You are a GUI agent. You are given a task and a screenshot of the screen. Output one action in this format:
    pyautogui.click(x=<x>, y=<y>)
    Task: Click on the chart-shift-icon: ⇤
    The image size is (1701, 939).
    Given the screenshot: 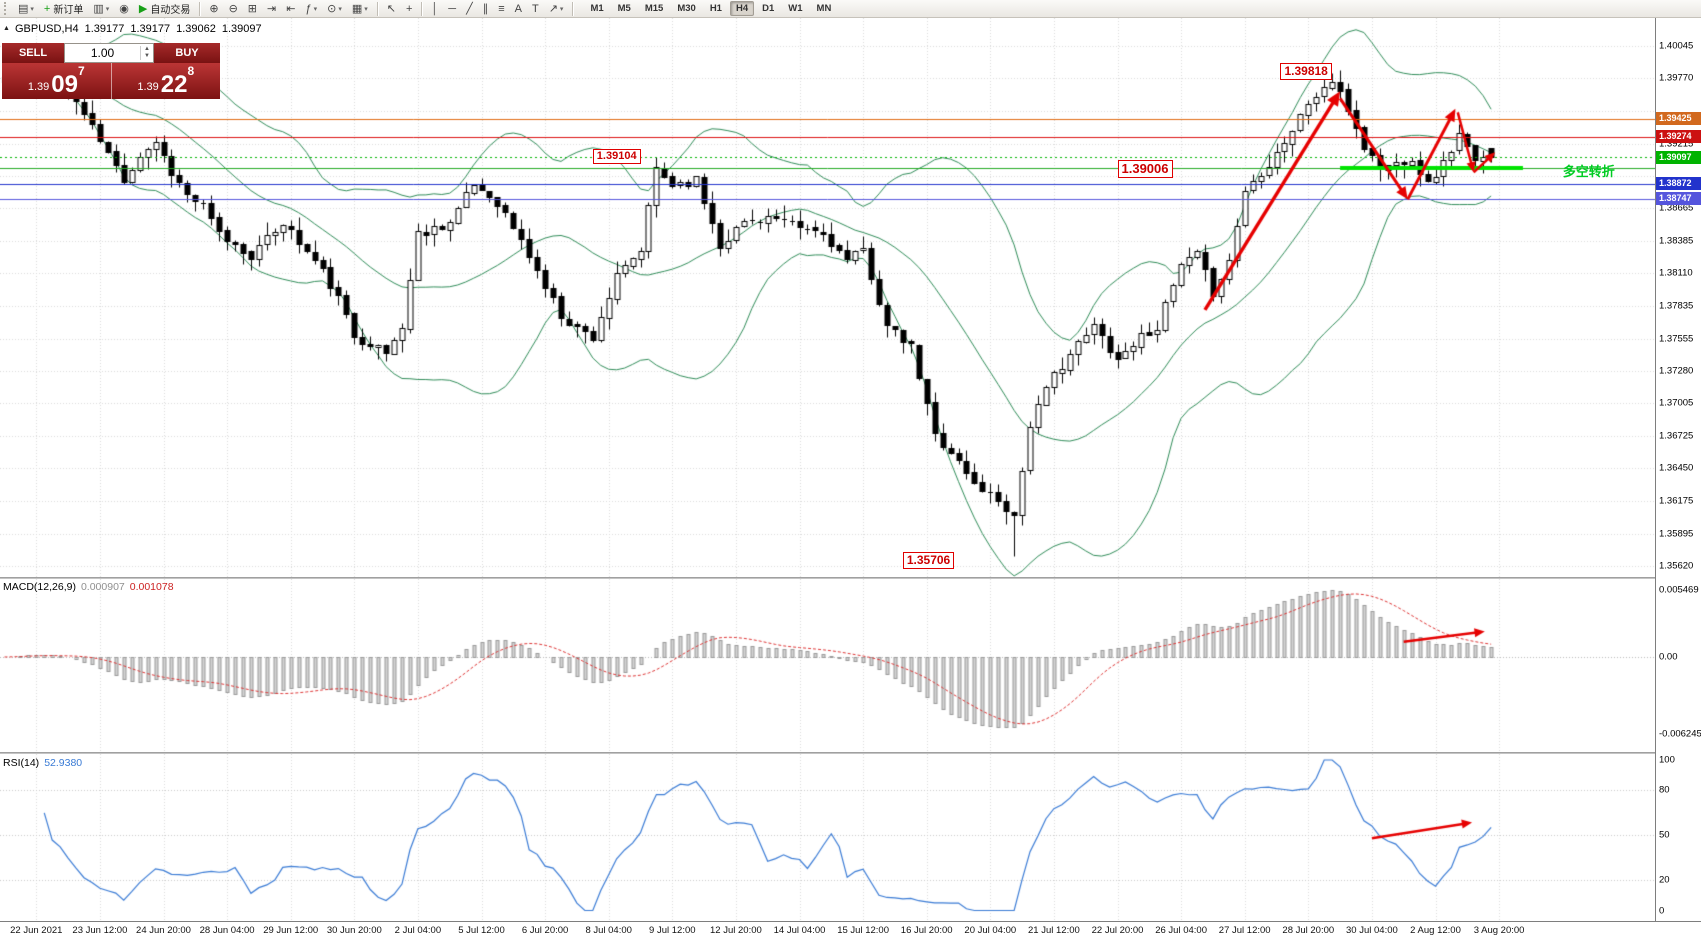 What is the action you would take?
    pyautogui.click(x=291, y=8)
    